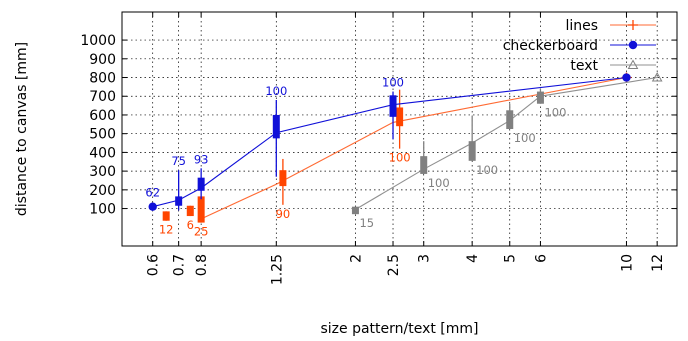 This screenshot has width=688, height=341. I want to click on legend-label-lines: lines, so click(581, 26).